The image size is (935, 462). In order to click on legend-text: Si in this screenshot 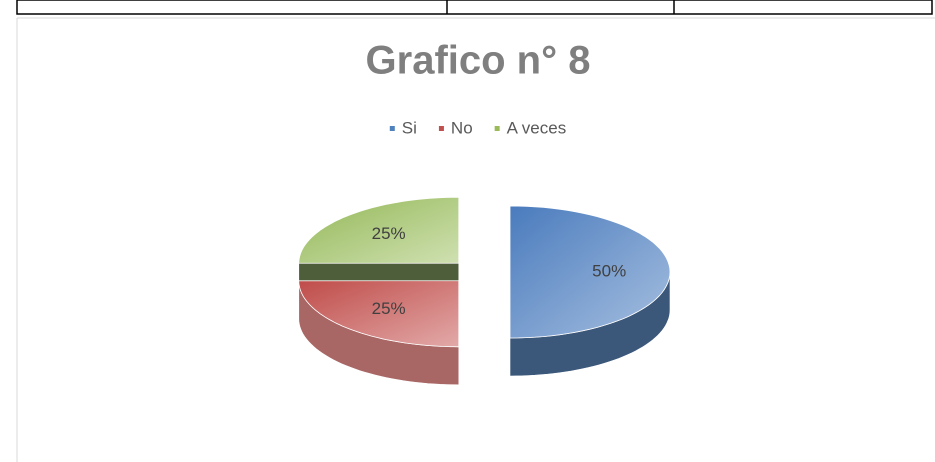, I will do `click(409, 127)`.